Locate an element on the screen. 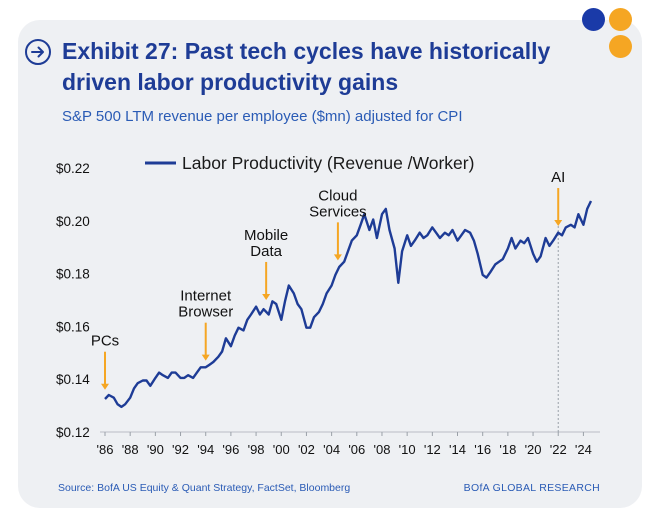 This screenshot has height=518, width=660. x-tick-label: '22 is located at coordinates (558, 449).